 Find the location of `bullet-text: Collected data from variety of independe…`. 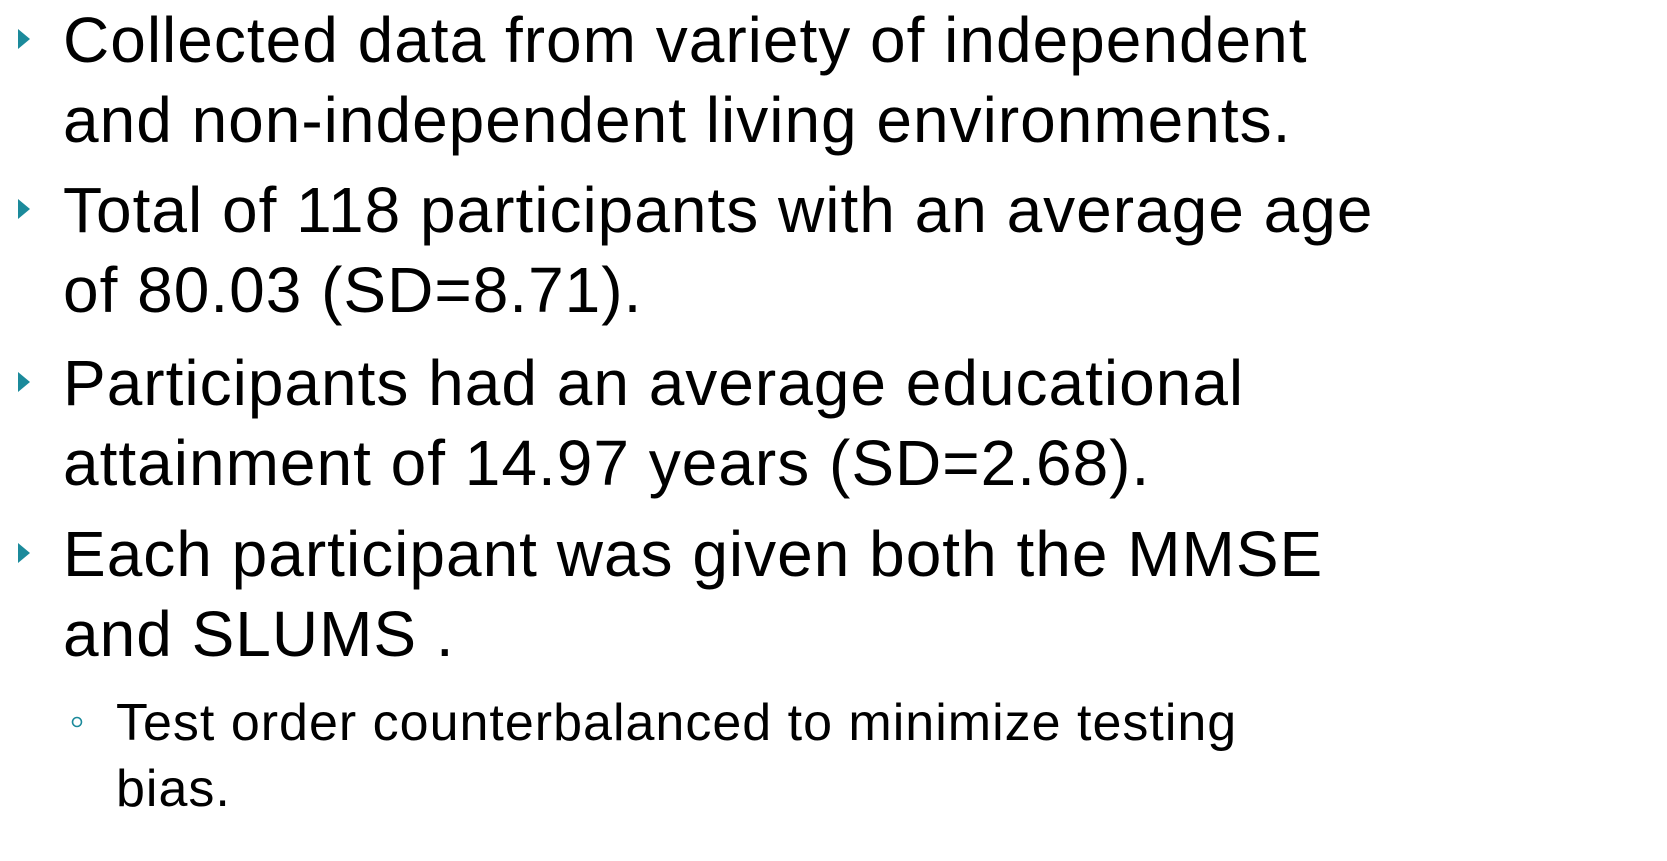

bullet-text: Collected data from variety of independe… is located at coordinates (685, 40).